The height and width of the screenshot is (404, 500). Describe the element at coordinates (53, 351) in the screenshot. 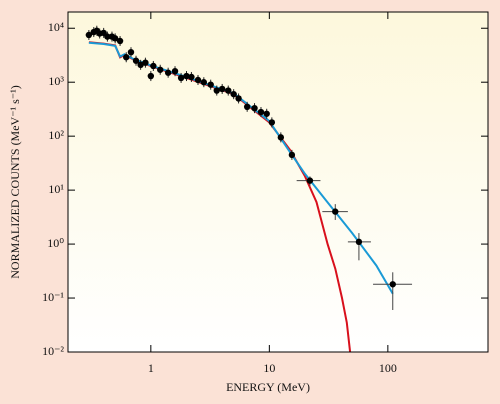

I see `y-tick-label: 10⁻²` at that location.